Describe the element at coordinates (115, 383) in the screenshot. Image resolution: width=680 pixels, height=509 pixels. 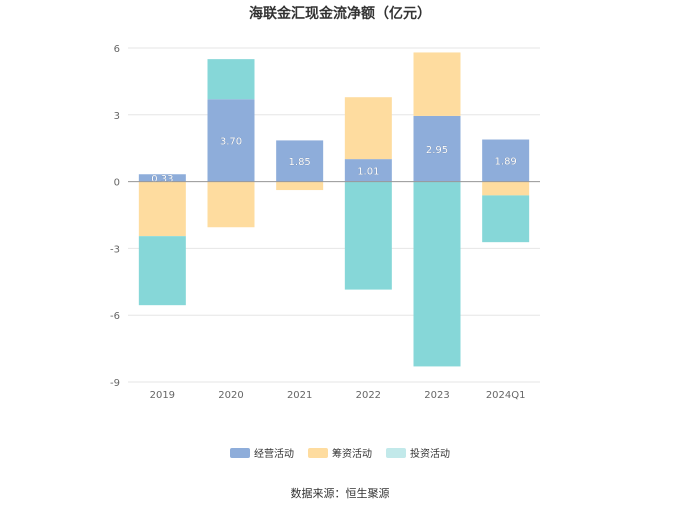
I see `y-tick-label: -9` at that location.